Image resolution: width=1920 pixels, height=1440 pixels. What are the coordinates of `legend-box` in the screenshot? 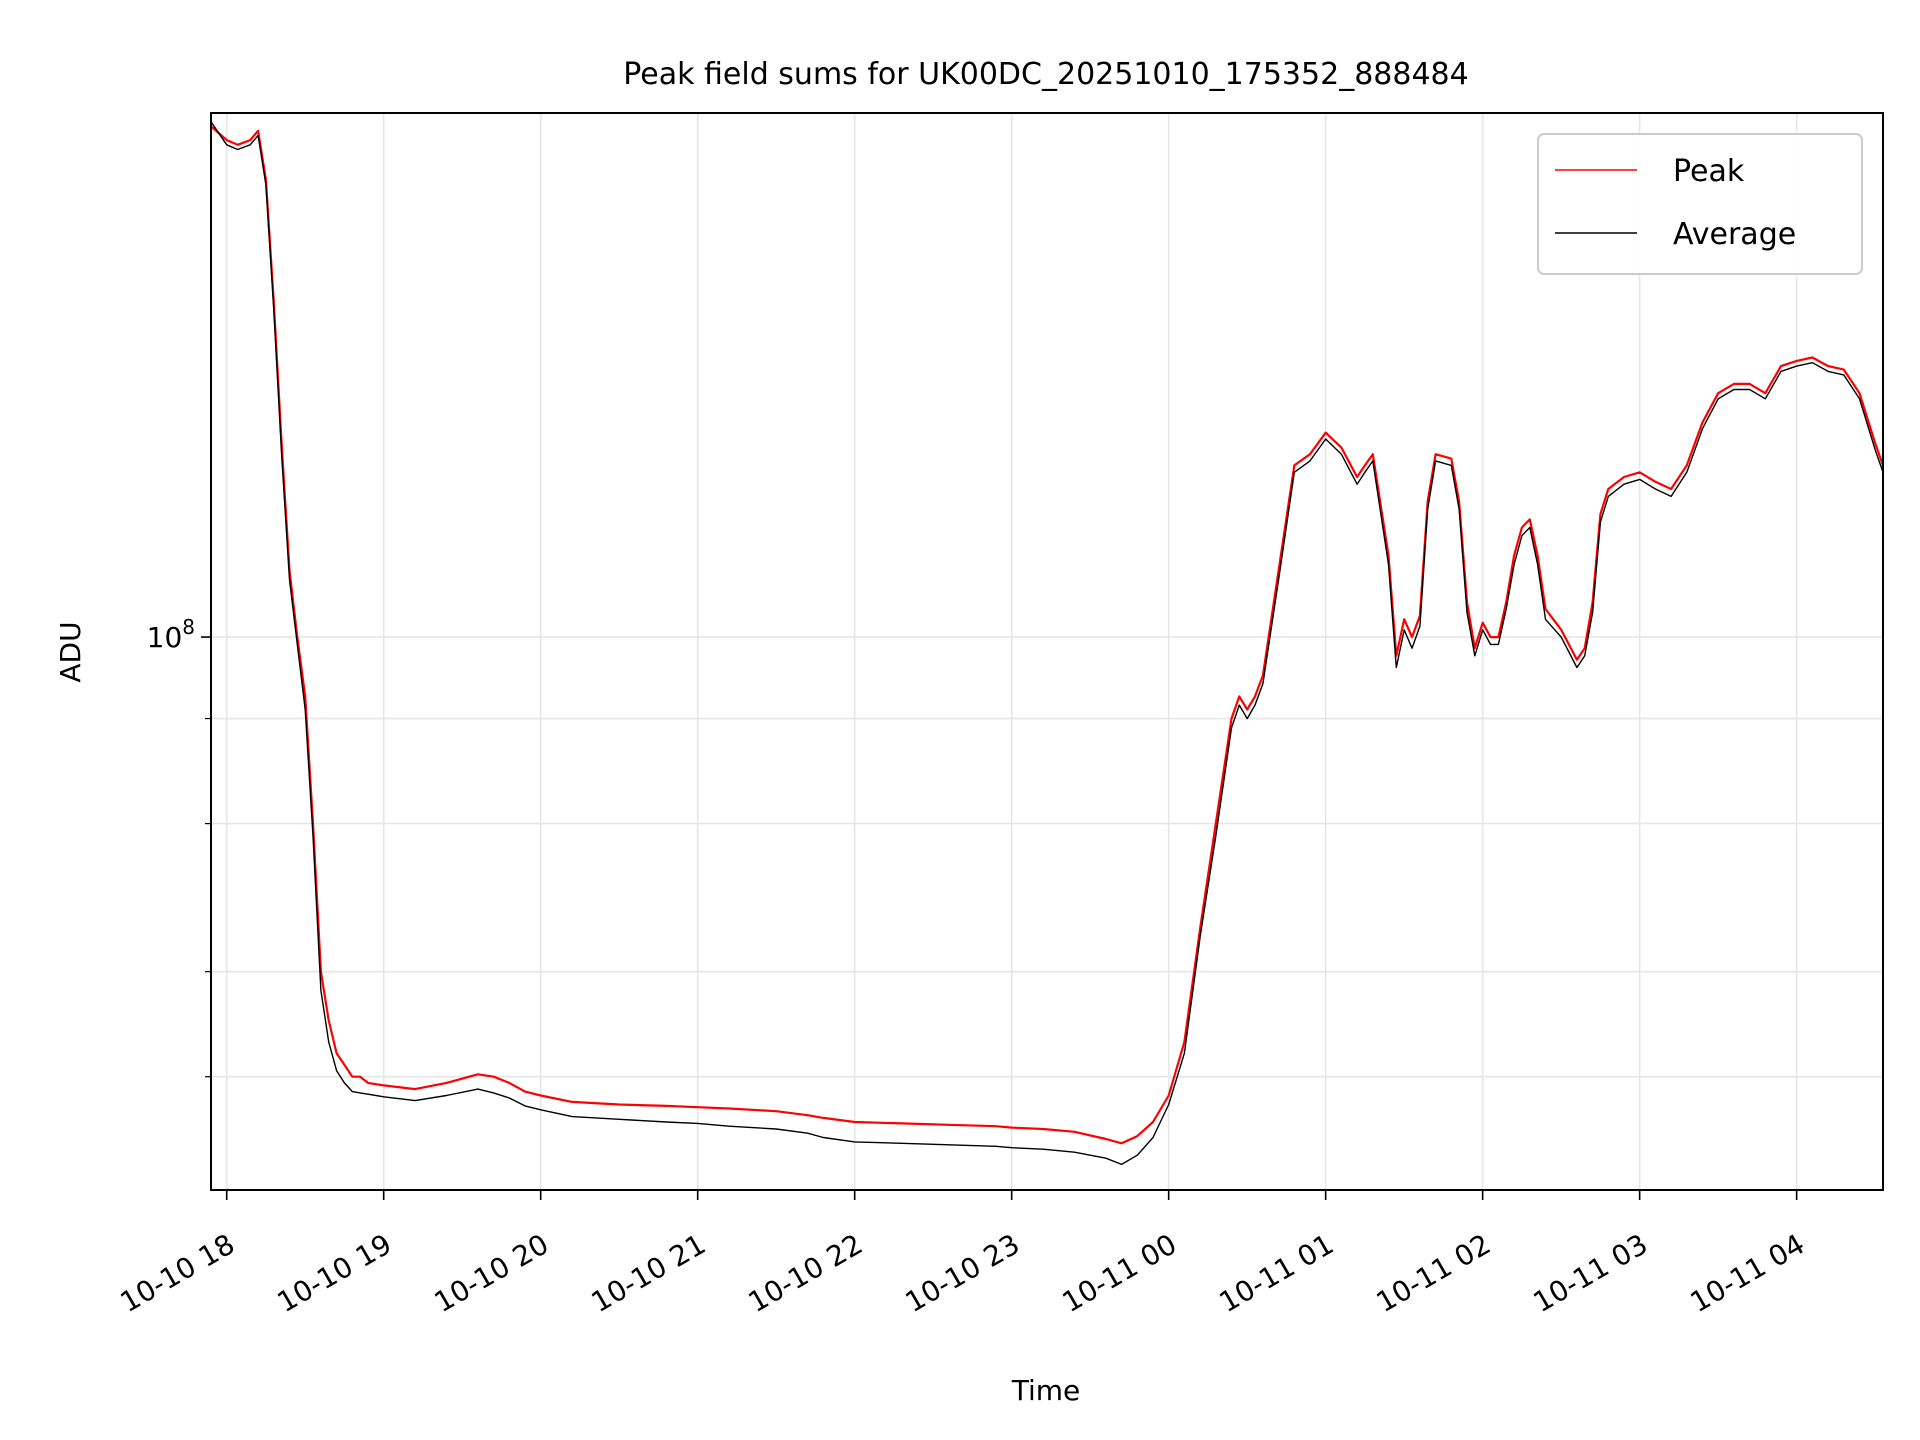 It's located at (1700, 204).